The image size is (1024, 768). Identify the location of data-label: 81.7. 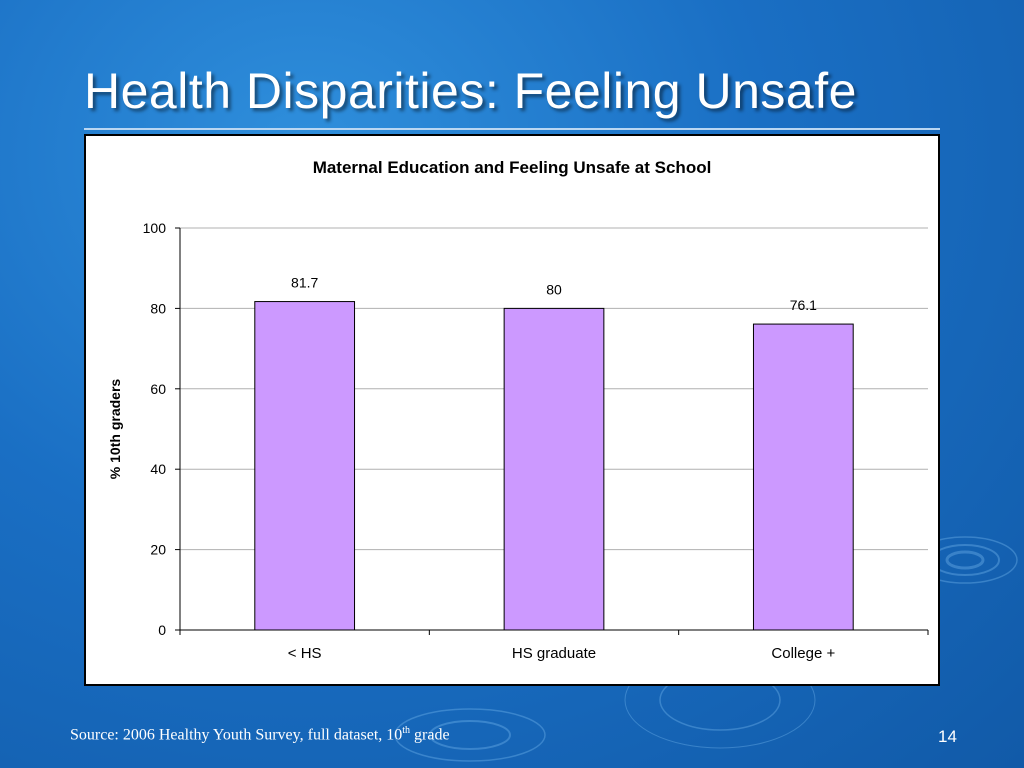
(304, 283).